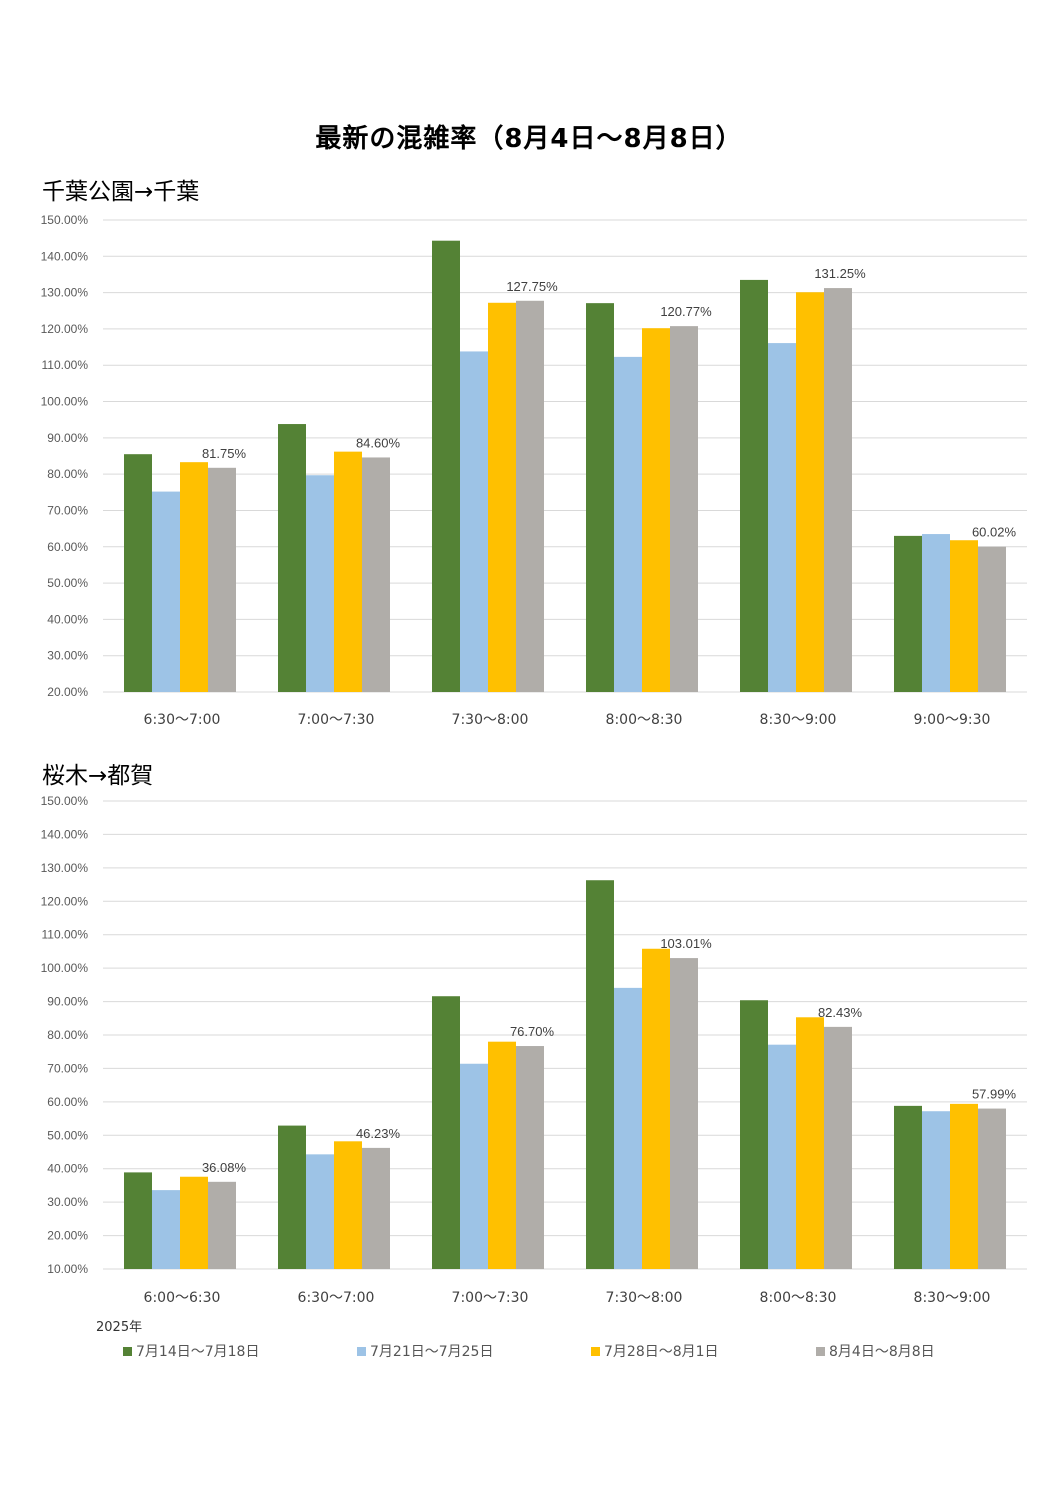 Image resolution: width=1058 pixels, height=1496 pixels. Describe the element at coordinates (98, 776) in the screenshot. I see `chart2-title: 桜木→都賀` at that location.